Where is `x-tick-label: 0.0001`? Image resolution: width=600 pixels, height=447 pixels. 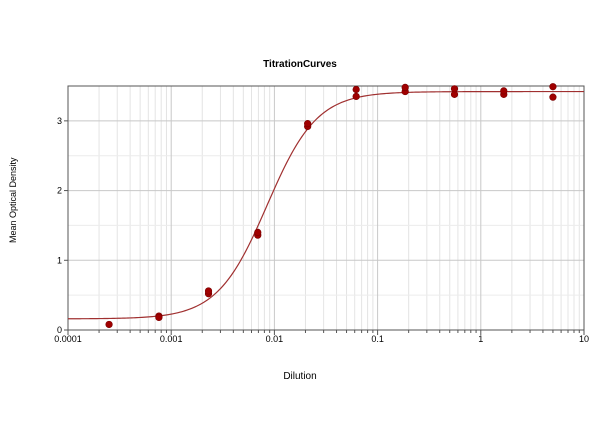
x-tick-label: 0.0001 is located at coordinates (68, 339).